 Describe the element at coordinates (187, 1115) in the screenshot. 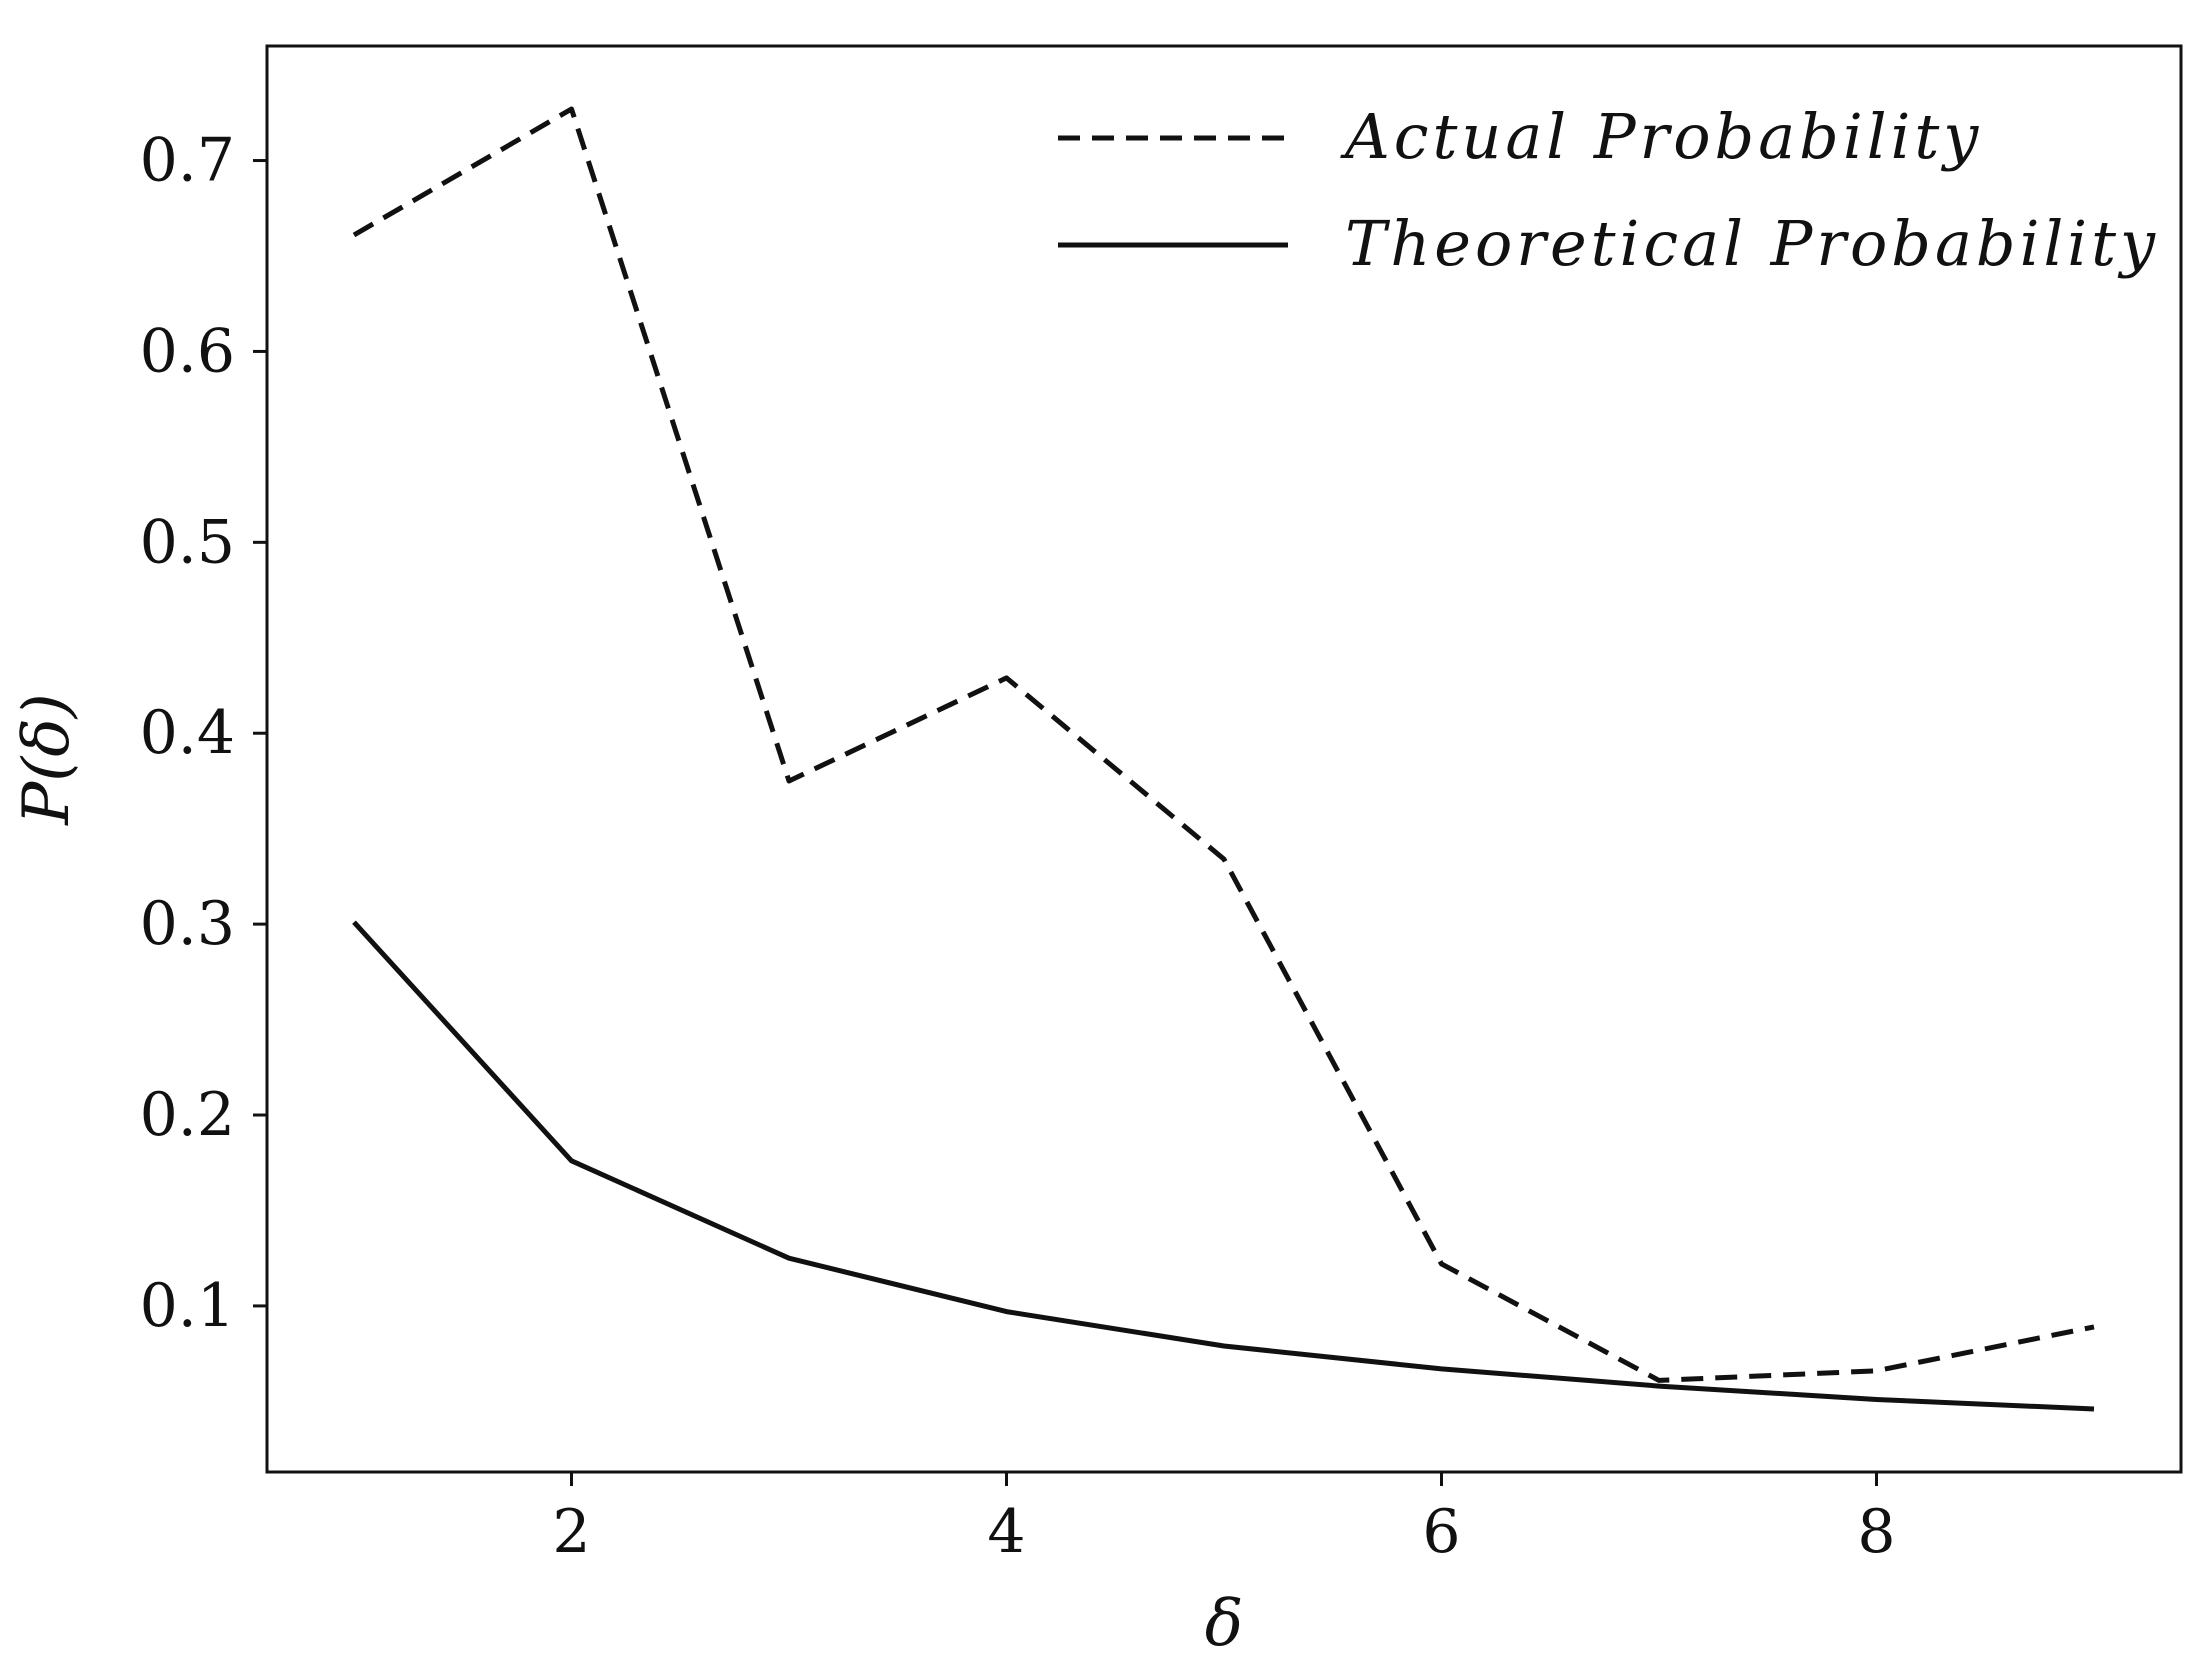

I see `y-tick-label: 0.2` at that location.